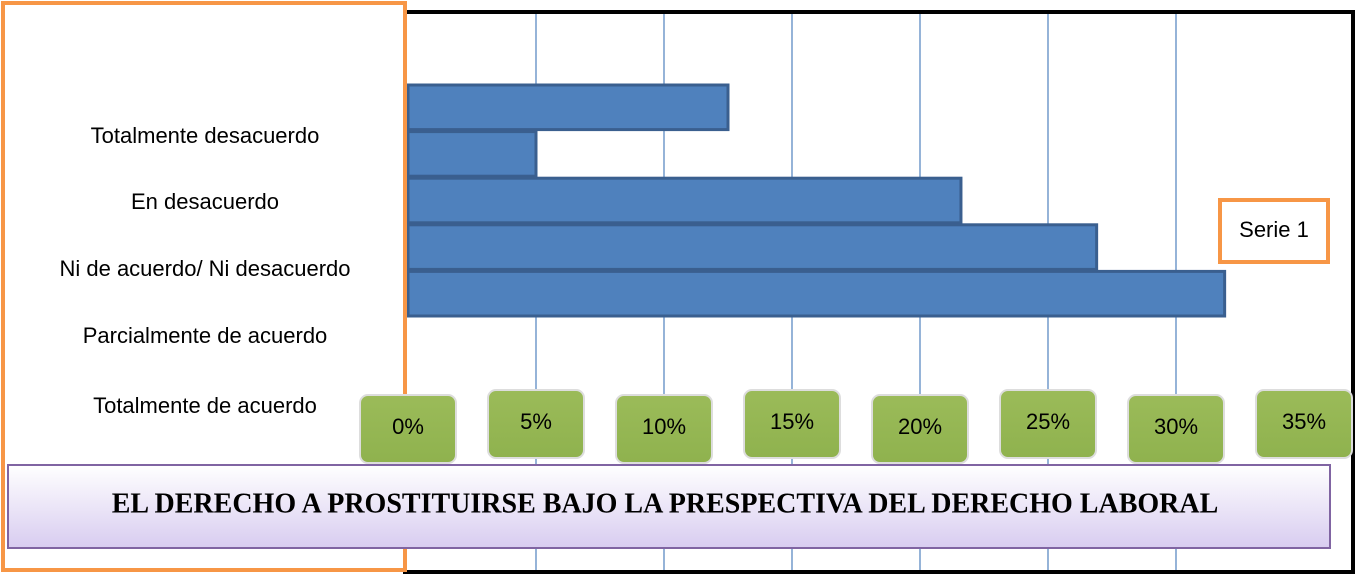  Describe the element at coordinates (205, 135) in the screenshot. I see `y-tick-label: Totalmente desacuerdo` at that location.